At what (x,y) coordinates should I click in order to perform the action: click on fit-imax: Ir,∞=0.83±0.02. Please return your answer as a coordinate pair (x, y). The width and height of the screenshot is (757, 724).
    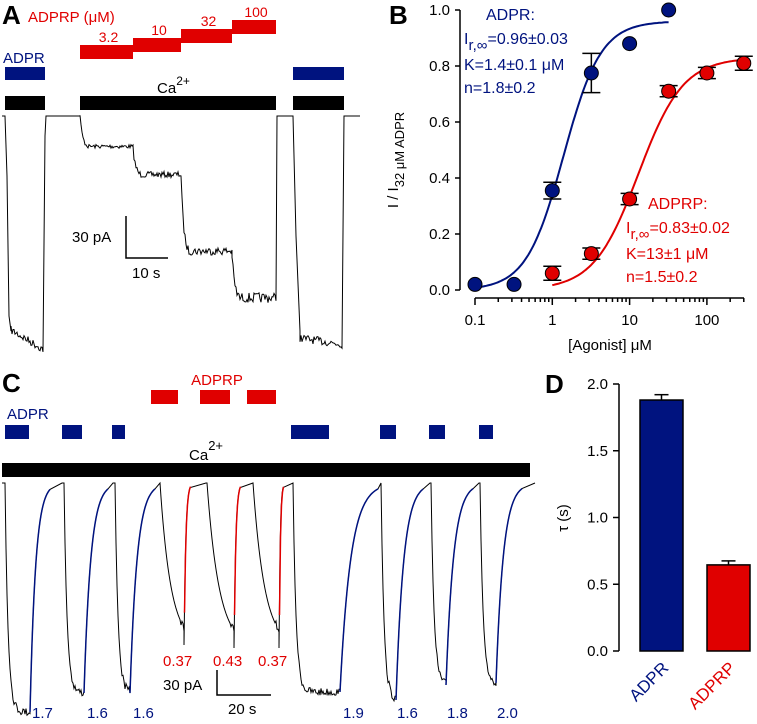
    Looking at the image, I should click on (678, 231).